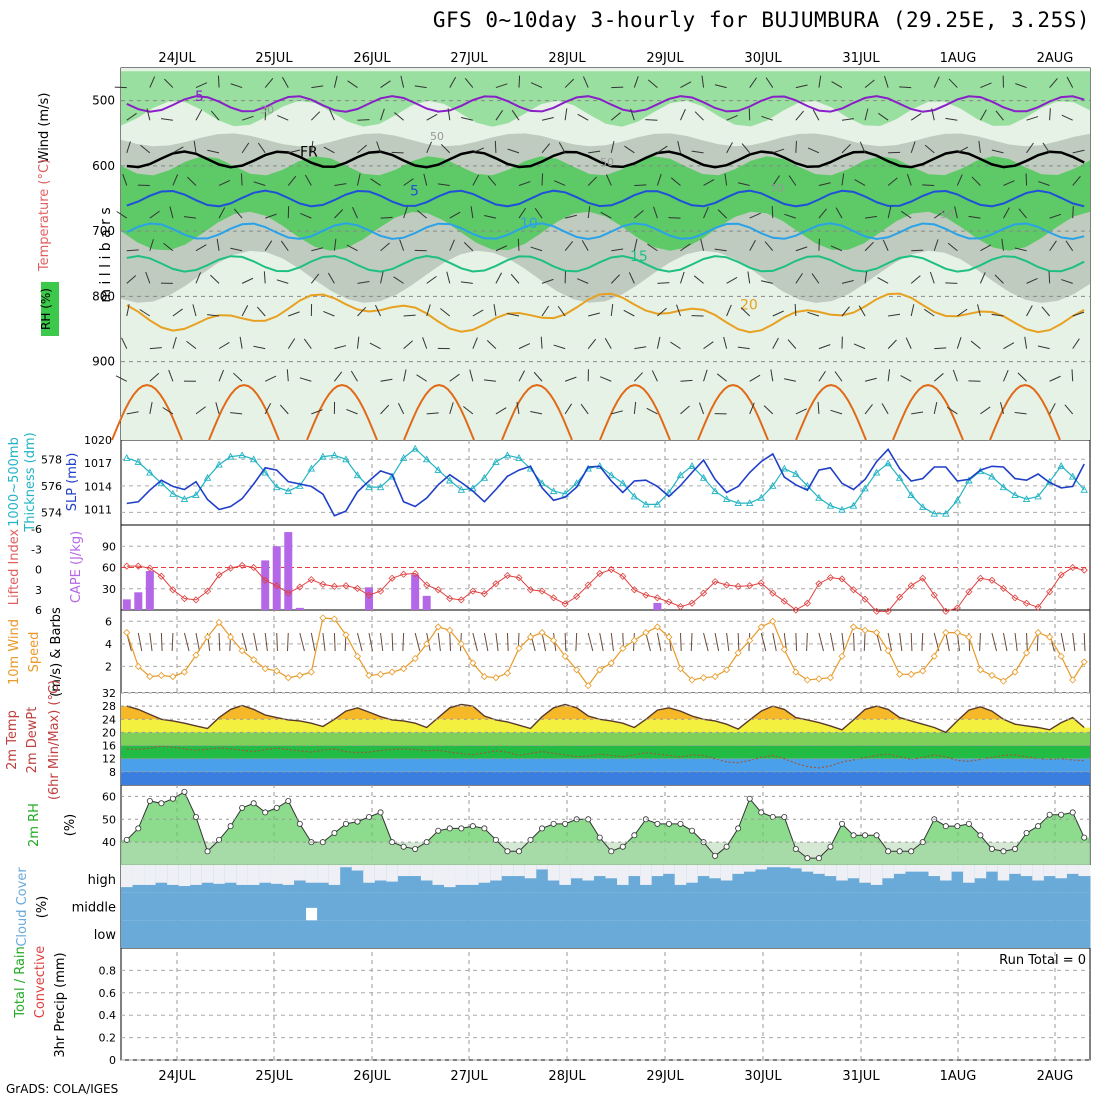 The width and height of the screenshot is (1100, 1100). Describe the element at coordinates (56, 652) in the screenshot. I see `wind-label-3: (m/s) & Barbs` at that location.